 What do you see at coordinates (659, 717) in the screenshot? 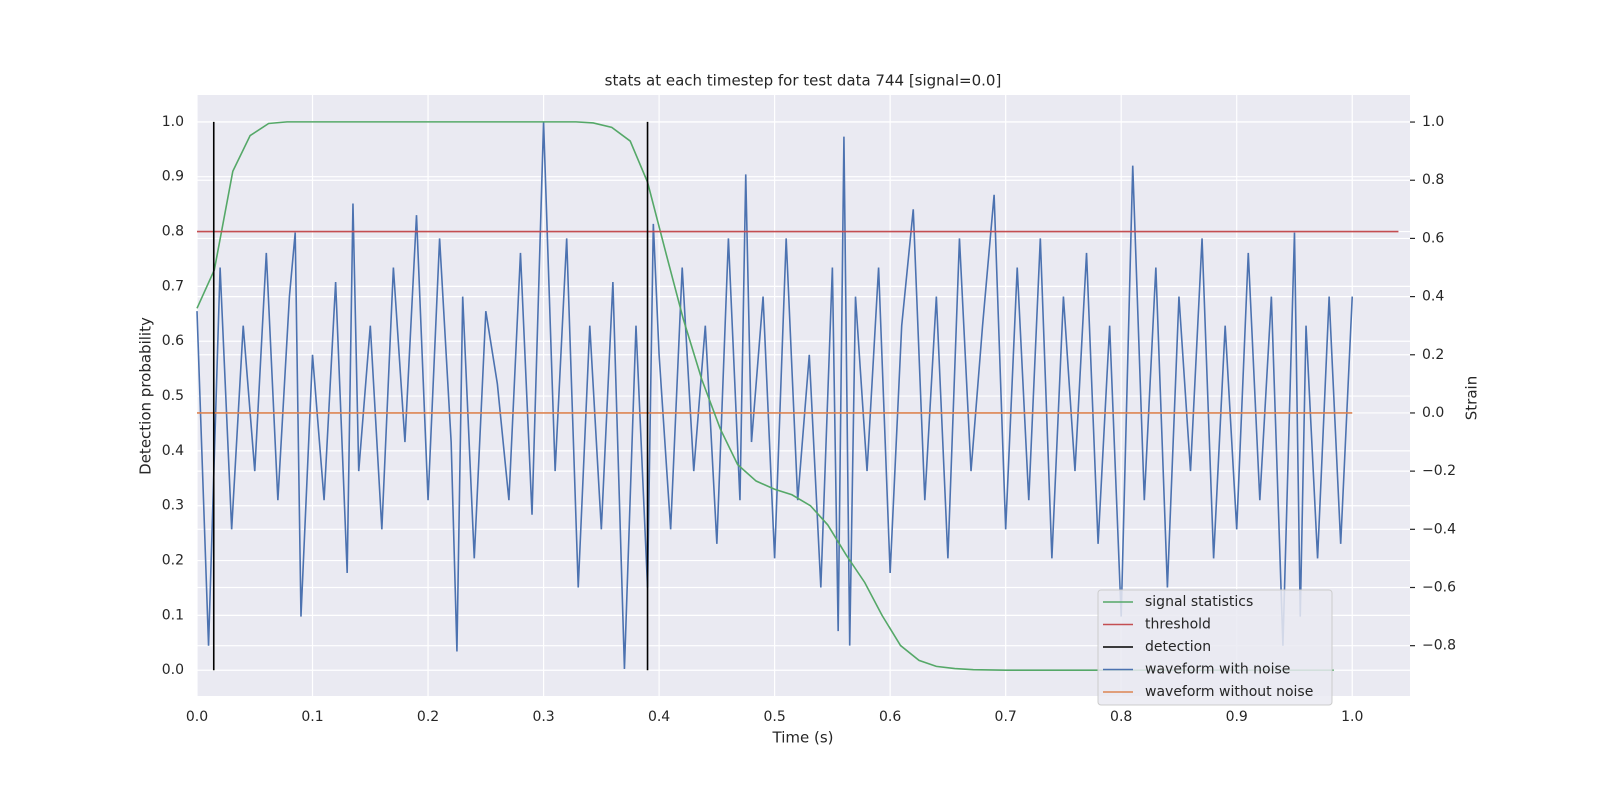
I see `x-tick-label: 0.4` at bounding box center [659, 717].